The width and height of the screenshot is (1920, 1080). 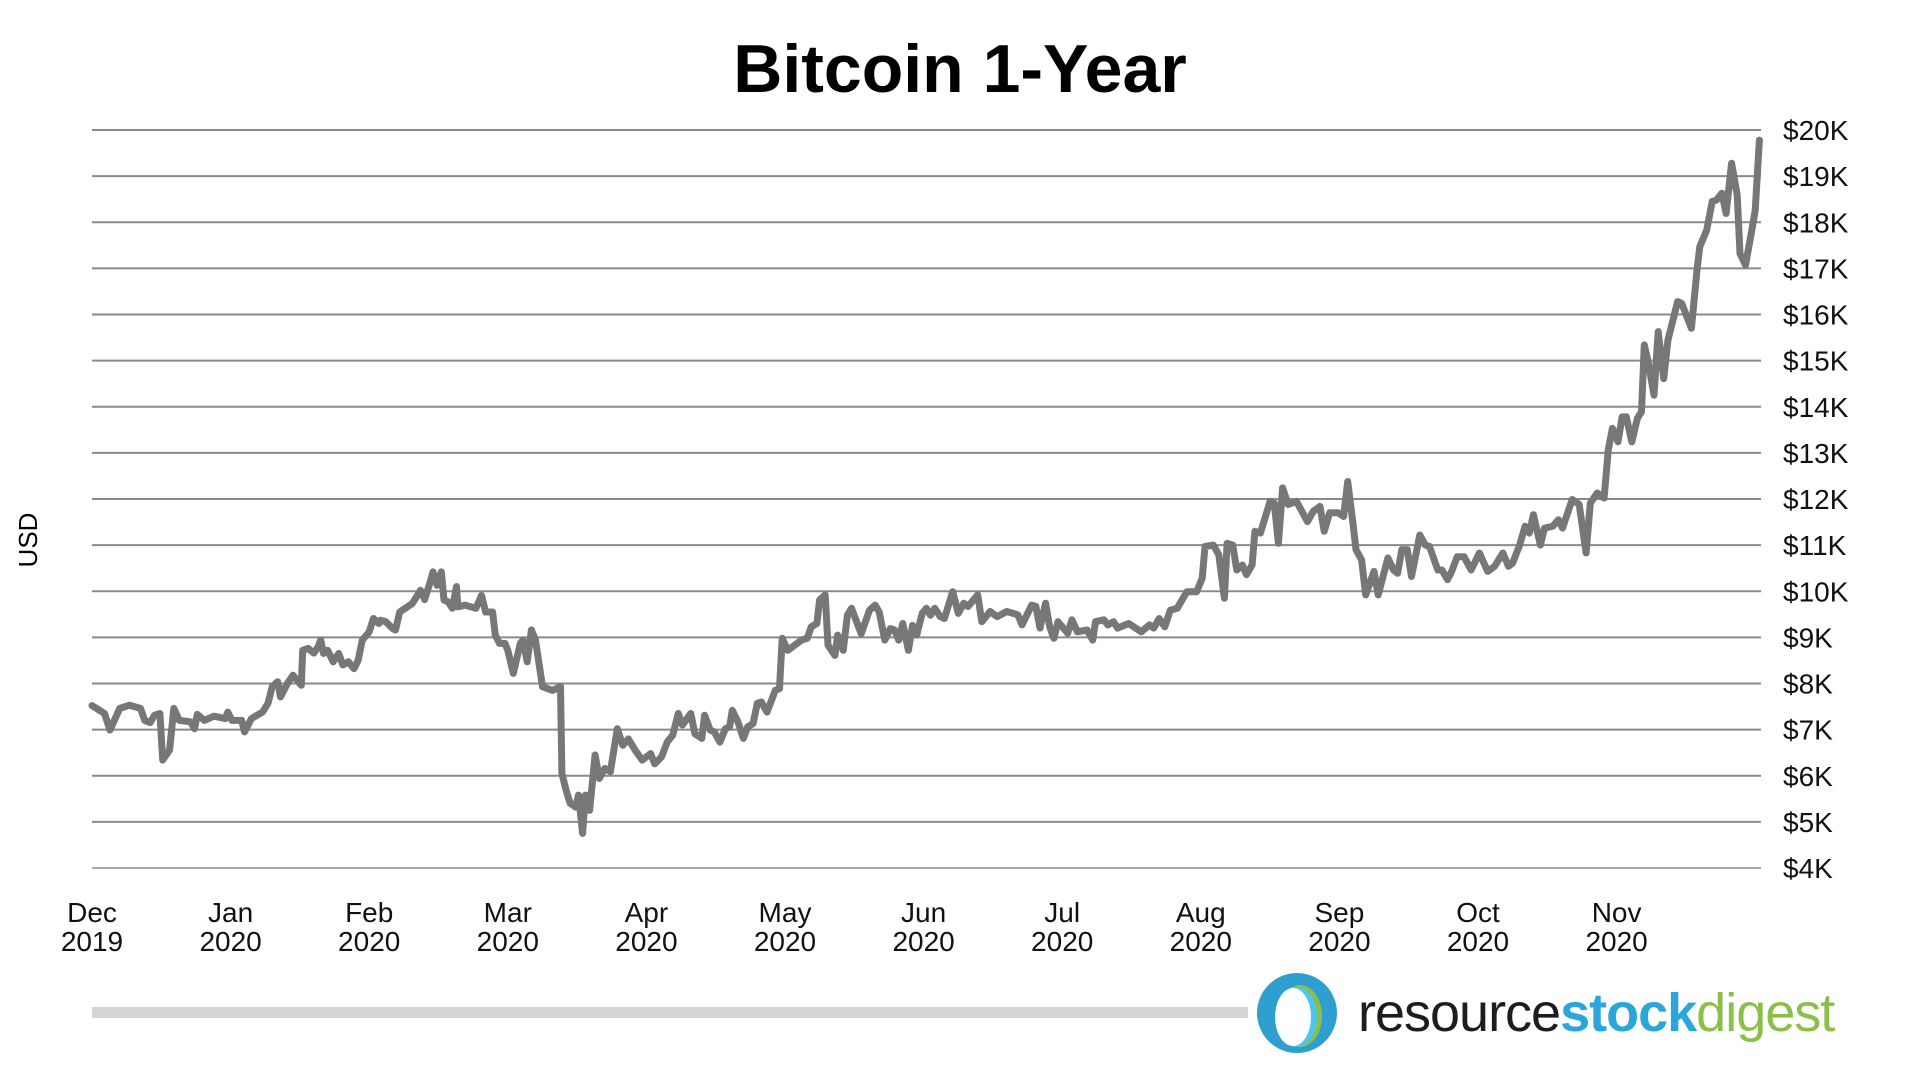 What do you see at coordinates (1816, 315) in the screenshot?
I see `y-tick-label: $16K` at bounding box center [1816, 315].